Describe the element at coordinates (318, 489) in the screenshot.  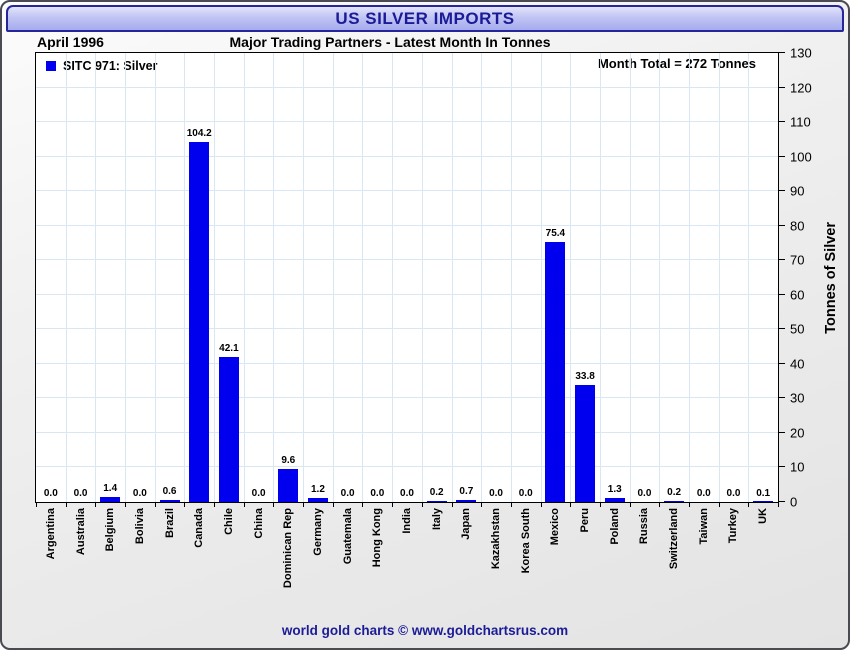
I see `bar-value-label: 1.2` at that location.